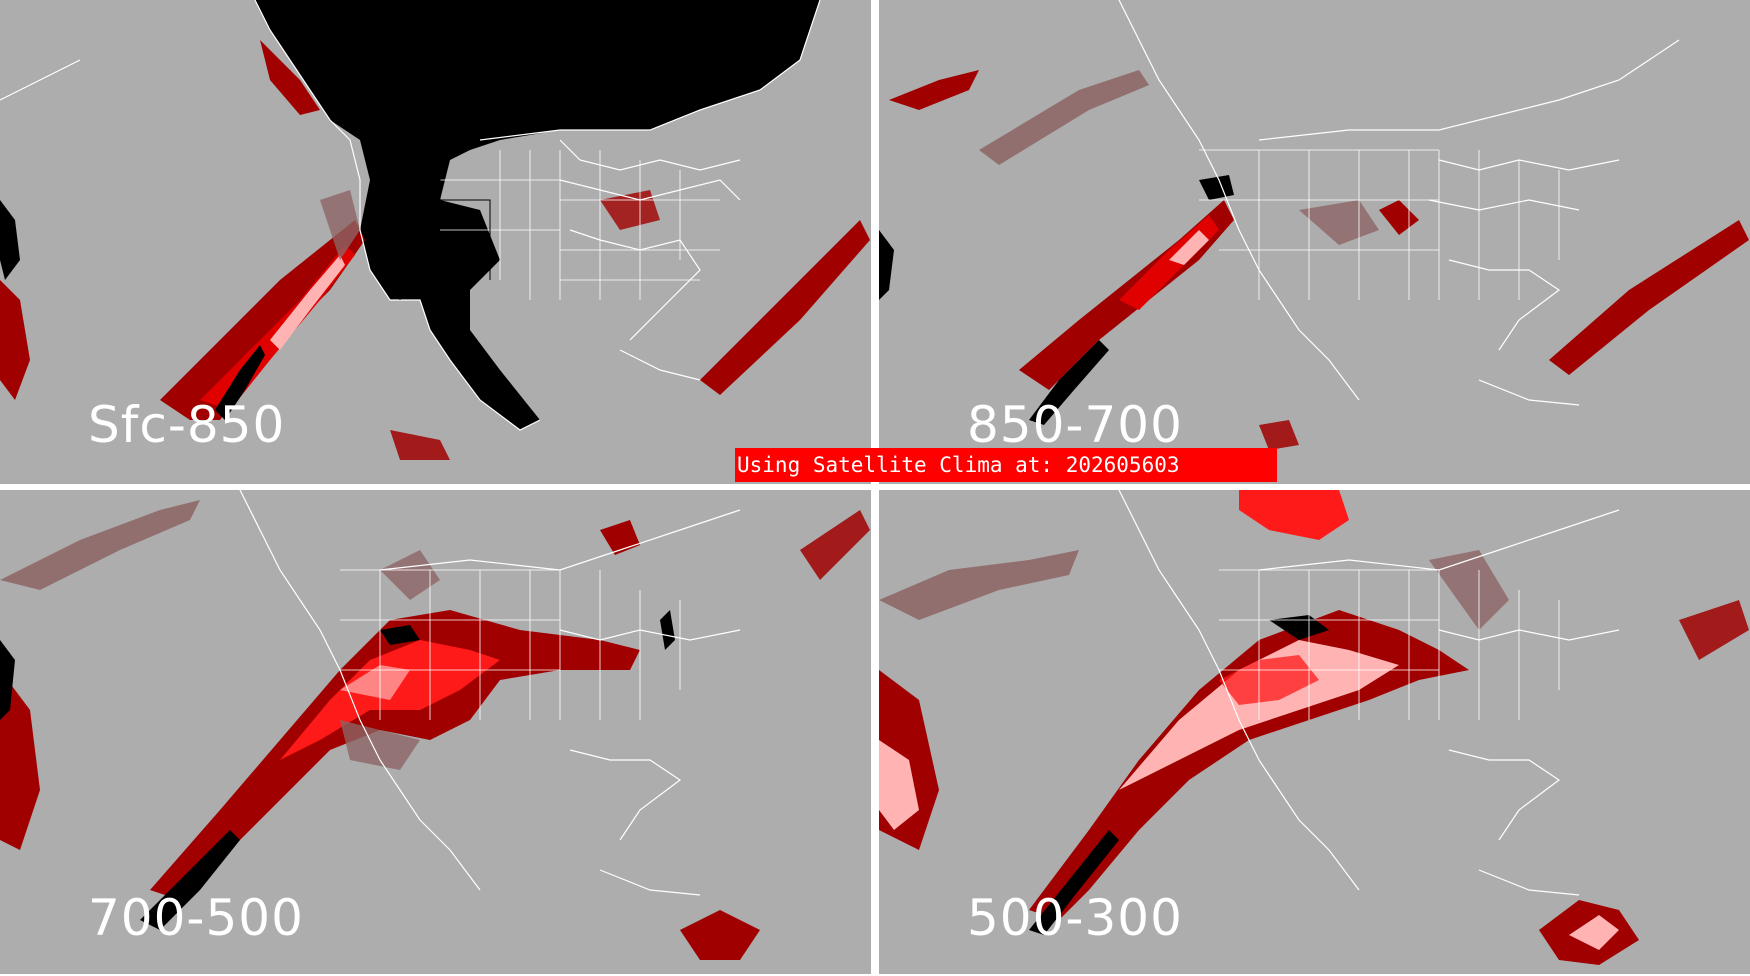  What do you see at coordinates (1216, 187) in the screenshot?
I see `black-patch` at bounding box center [1216, 187].